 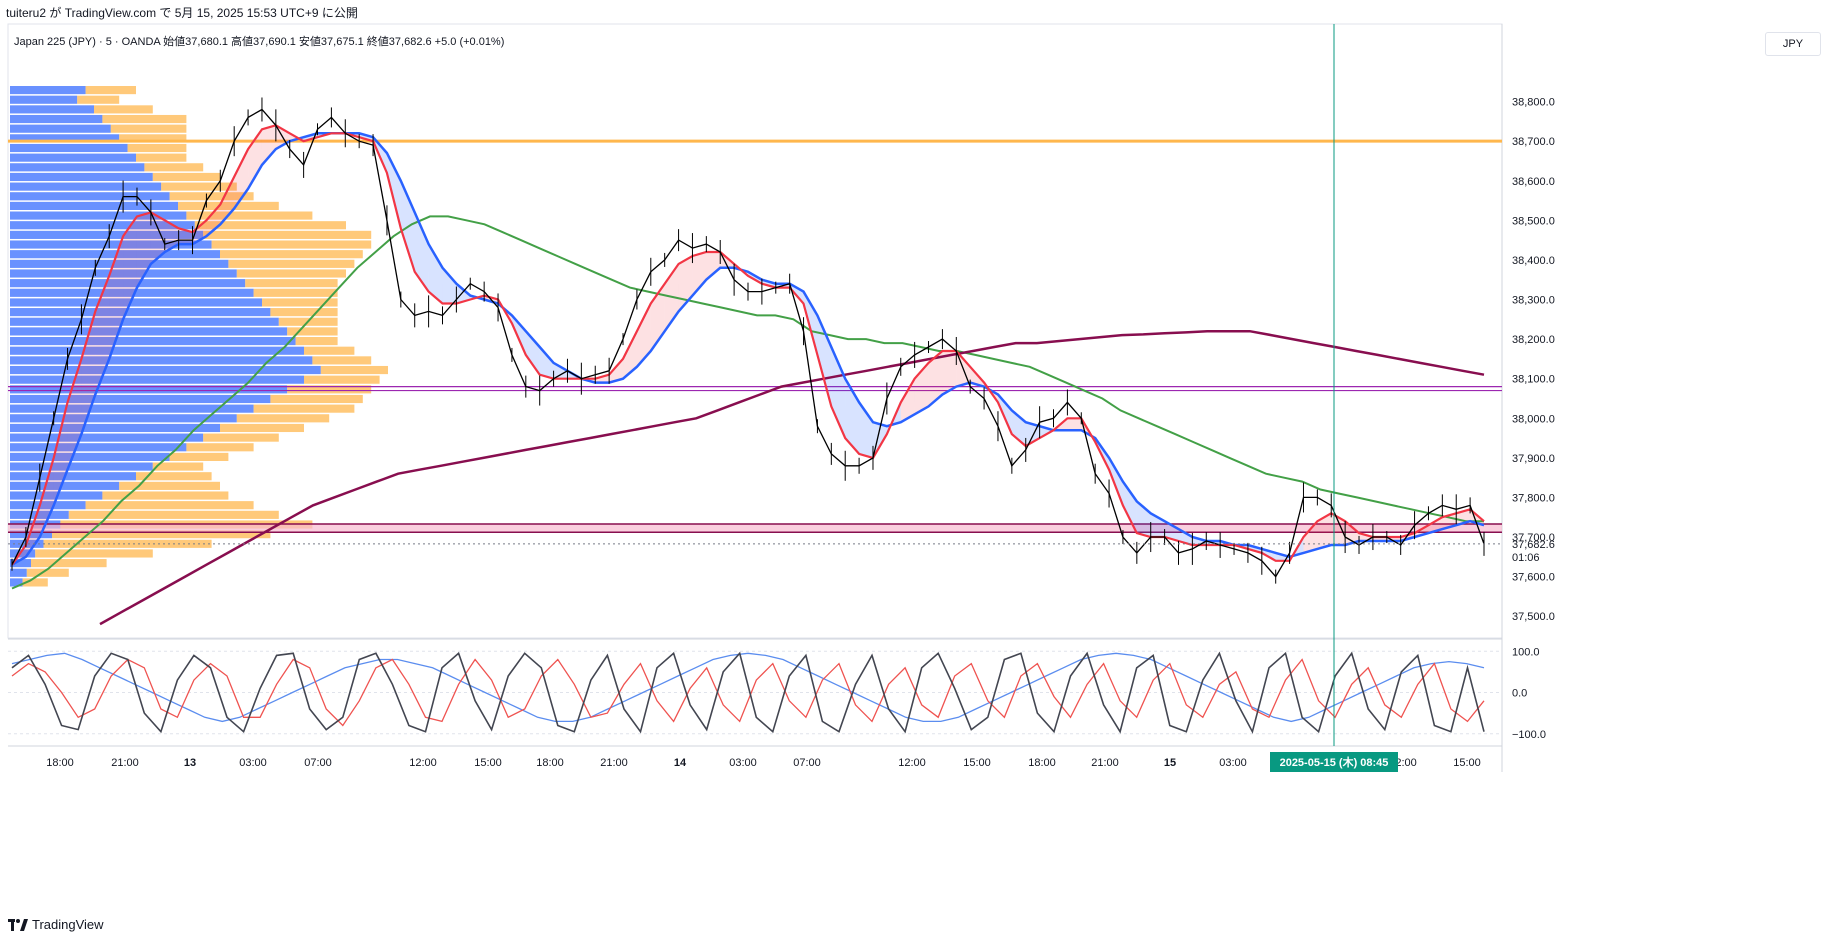 I want to click on volume-profile, so click(x=199, y=336).